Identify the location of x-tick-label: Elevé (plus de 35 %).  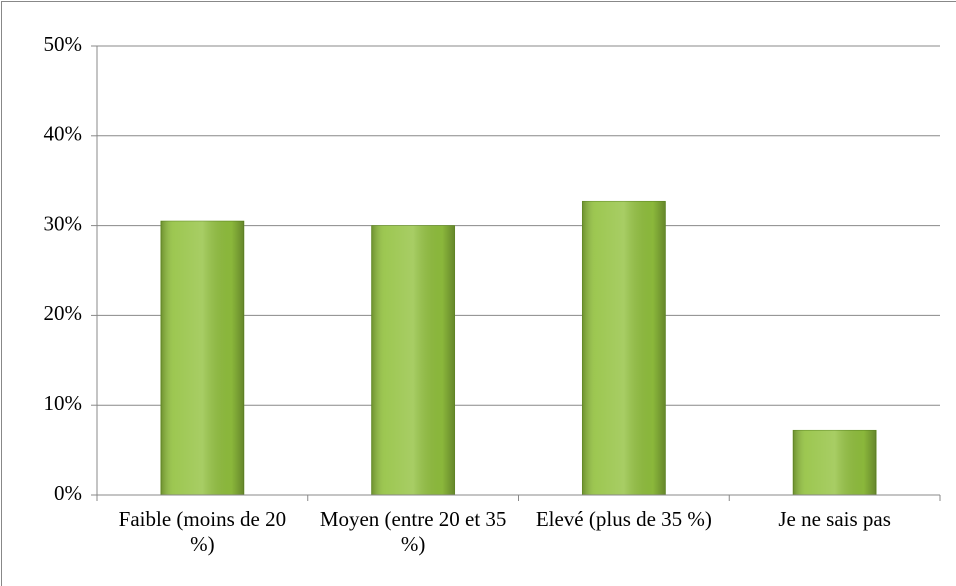
(623, 519).